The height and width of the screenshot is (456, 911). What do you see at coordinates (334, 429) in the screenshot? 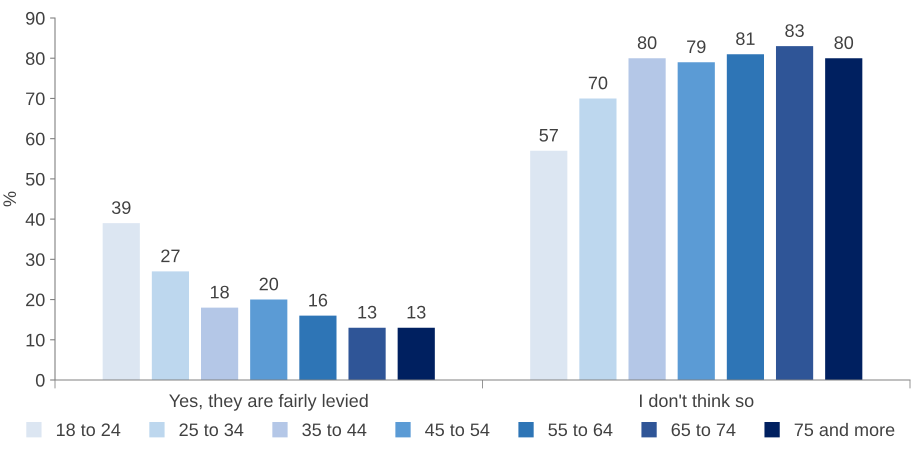
I see `legend-label: 35 to 44` at bounding box center [334, 429].